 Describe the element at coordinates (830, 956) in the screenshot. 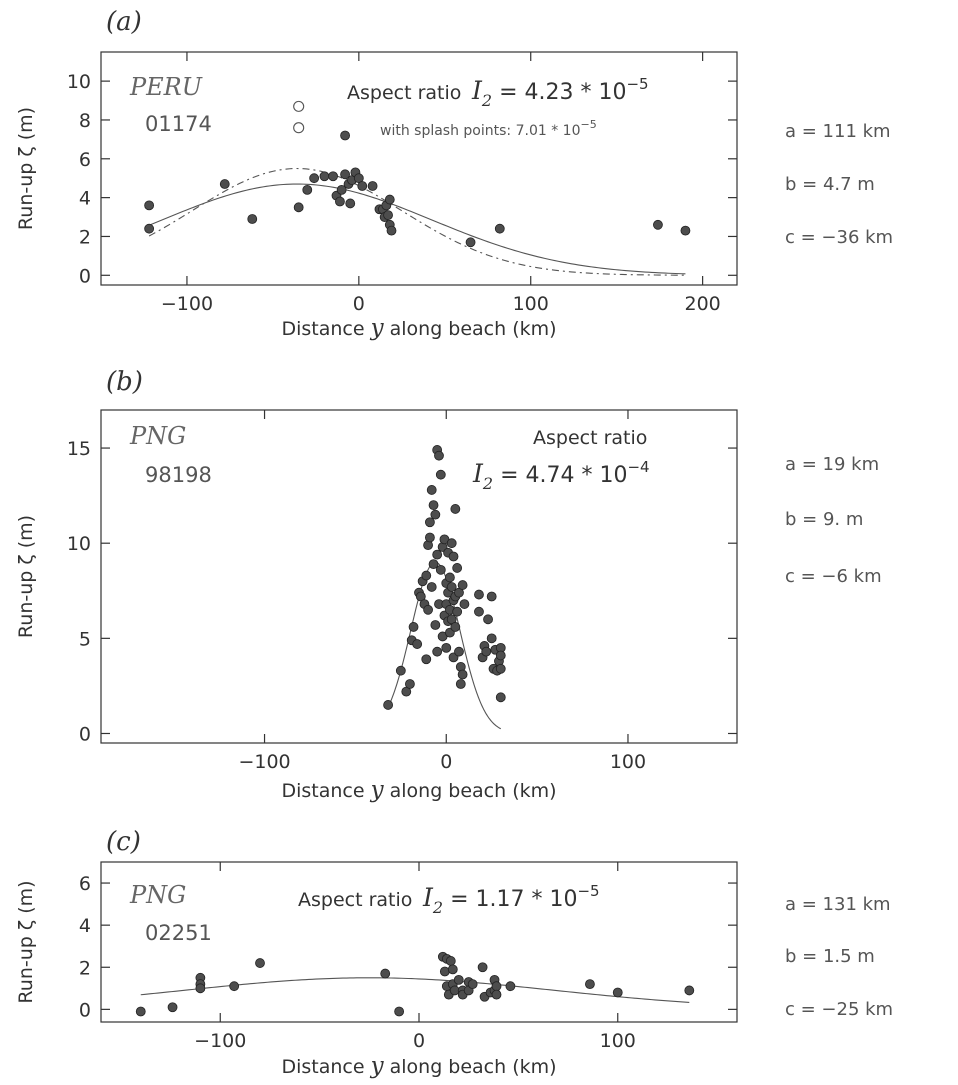

I see `param-b: b = 1.5 m` at that location.